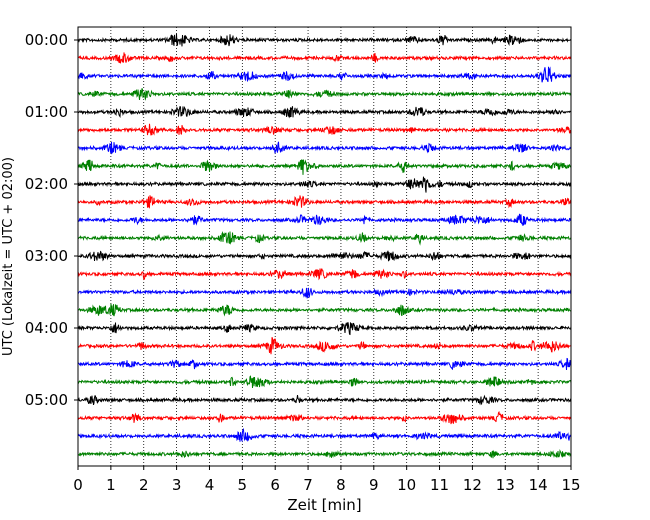 The height and width of the screenshot is (520, 650). Describe the element at coordinates (538, 485) in the screenshot. I see `x-tick-label: 14` at that location.